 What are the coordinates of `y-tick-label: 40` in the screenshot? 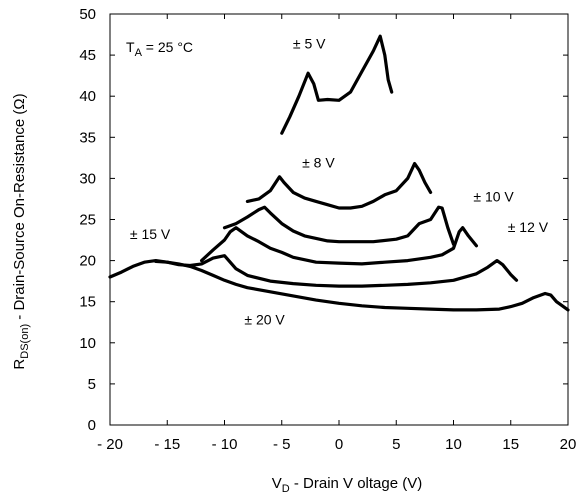 It's located at (87, 96).